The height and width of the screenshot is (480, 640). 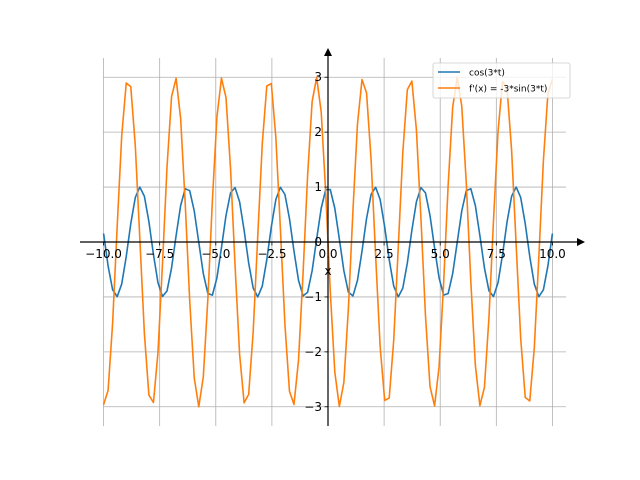 I want to click on y-tick-label-0: −3, so click(x=313, y=407).